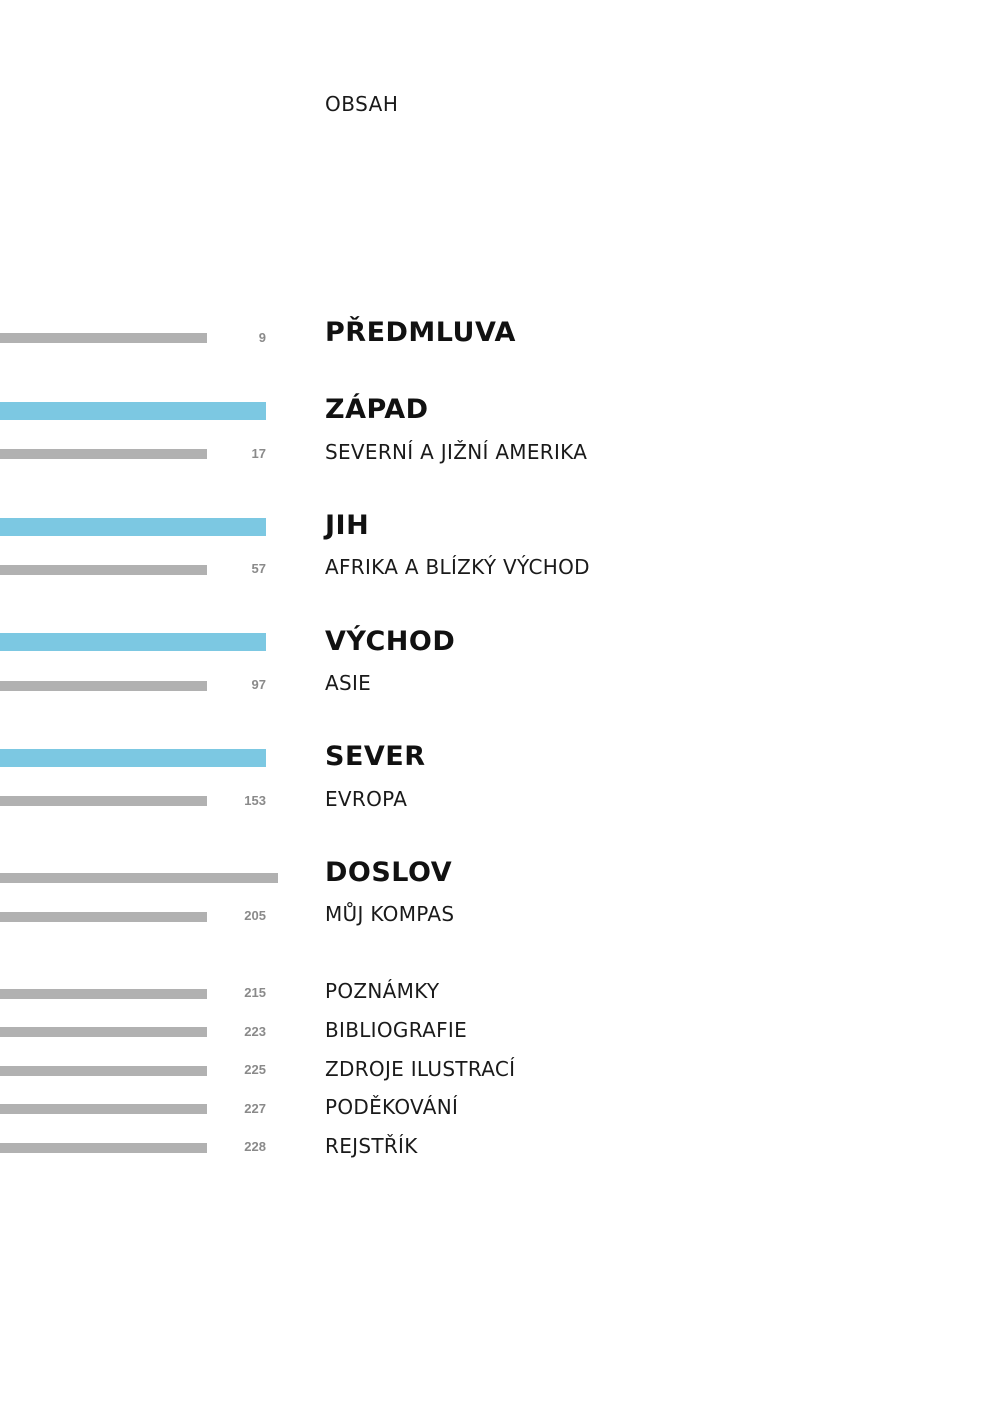 The image size is (1004, 1417). What do you see at coordinates (255, 1069) in the screenshot?
I see `page-number: 225` at bounding box center [255, 1069].